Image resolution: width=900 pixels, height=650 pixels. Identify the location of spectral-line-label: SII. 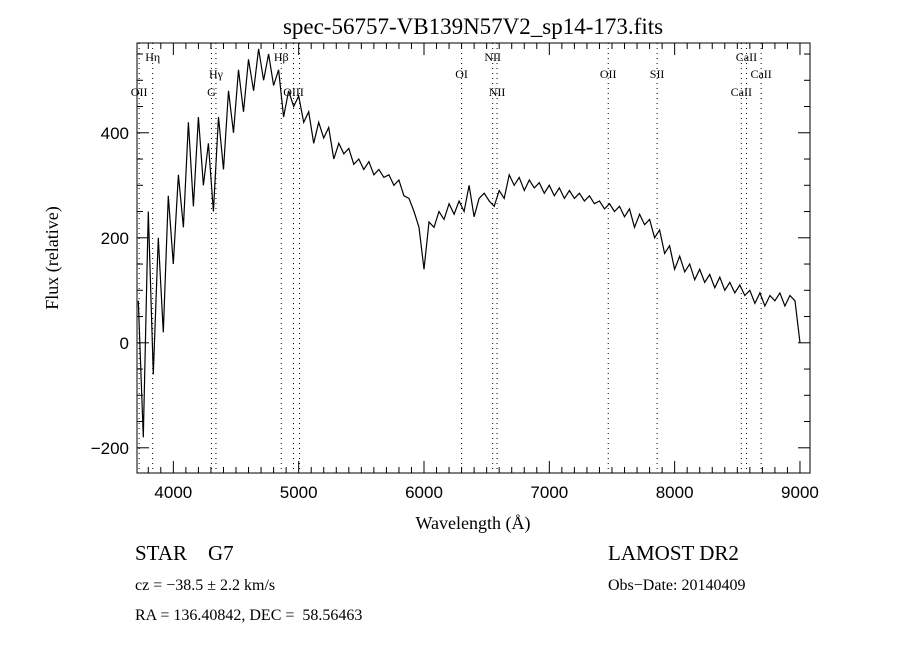
(657, 74).